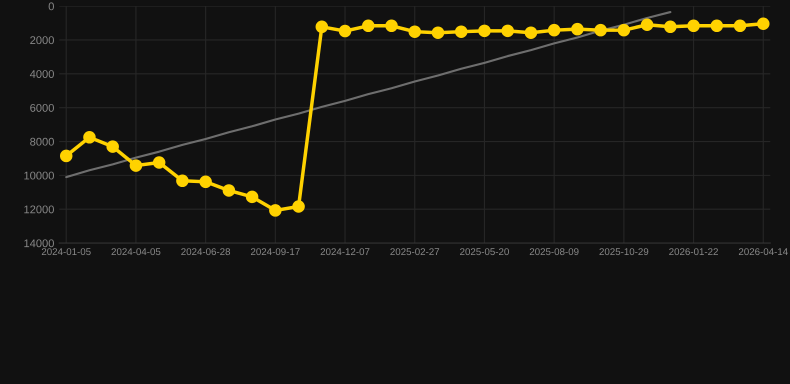 Image resolution: width=790 pixels, height=384 pixels. I want to click on y-tick-label: 4000, so click(42, 74).